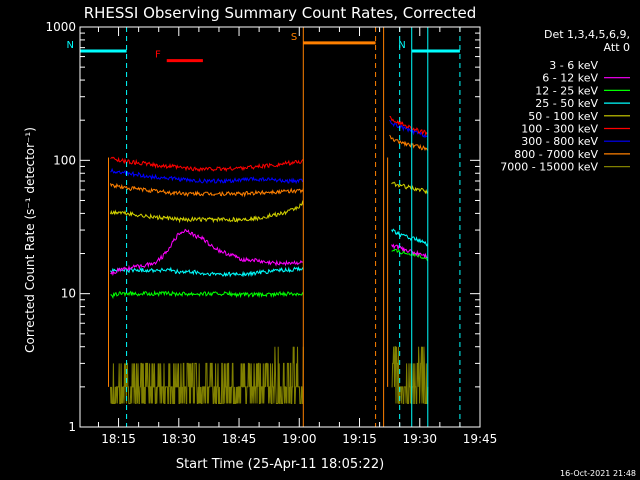 The image size is (640, 480). Describe the element at coordinates (299, 439) in the screenshot. I see `x-tick-label-3: 19:00` at that location.